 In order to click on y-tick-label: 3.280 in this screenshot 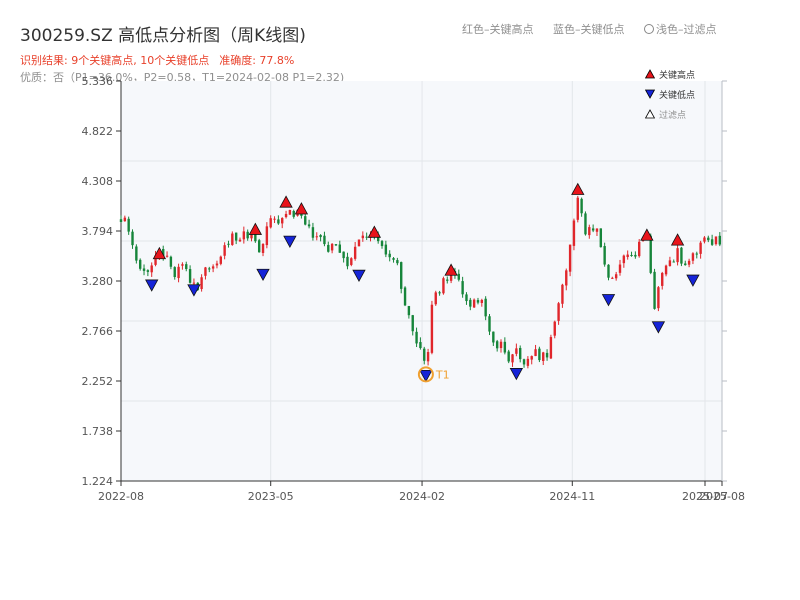, I will do `click(98, 281)`.